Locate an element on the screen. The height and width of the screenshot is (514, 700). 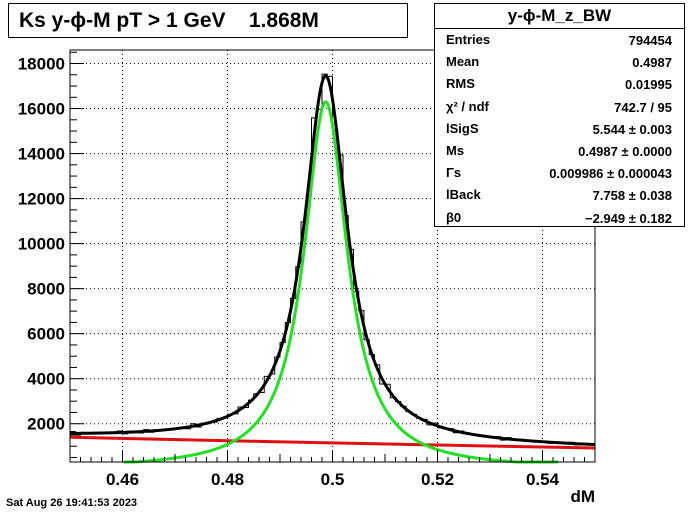
stats-row: β0 −2.949 ± 0.182 is located at coordinates (559, 218).